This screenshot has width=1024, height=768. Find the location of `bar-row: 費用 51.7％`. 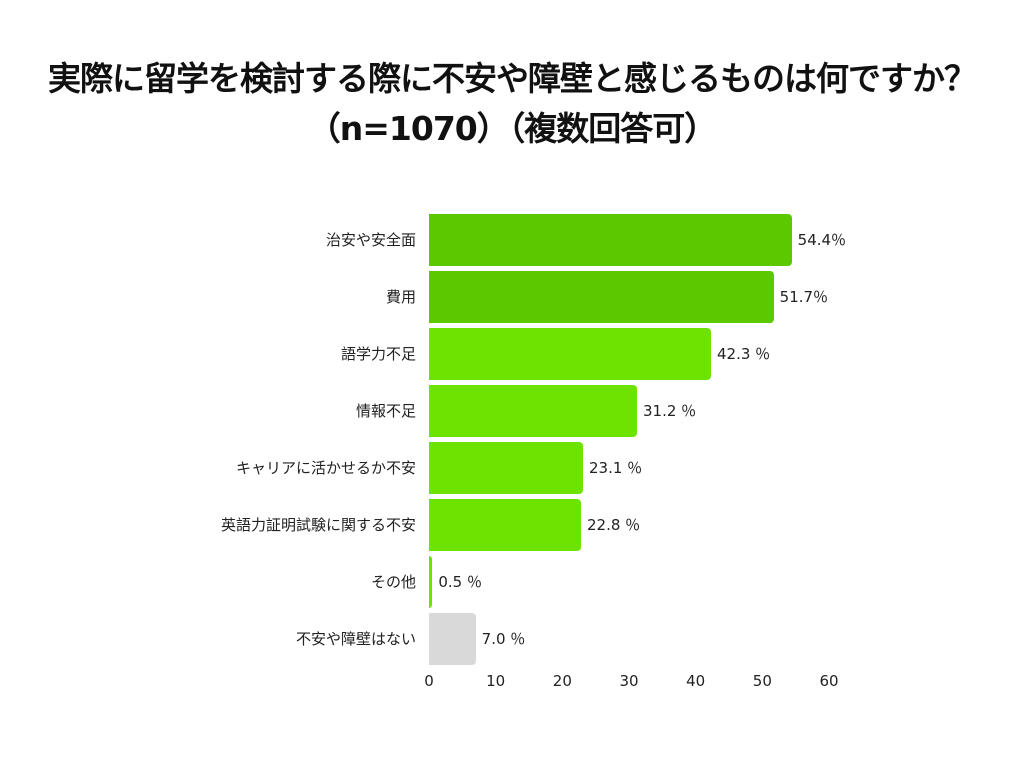

bar-row: 費用 51.7％ is located at coordinates (512, 297).